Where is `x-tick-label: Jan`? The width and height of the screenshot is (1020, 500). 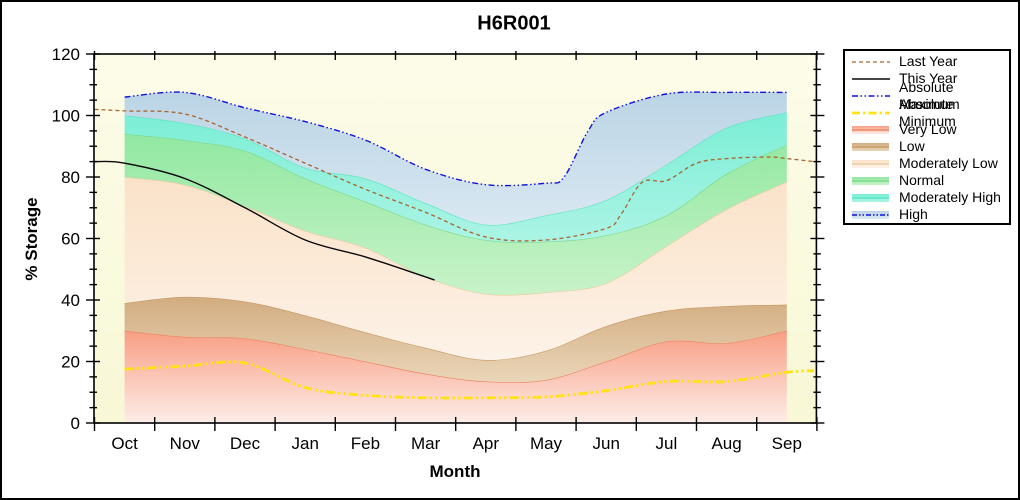 x-tick-label: Jan is located at coordinates (304, 443).